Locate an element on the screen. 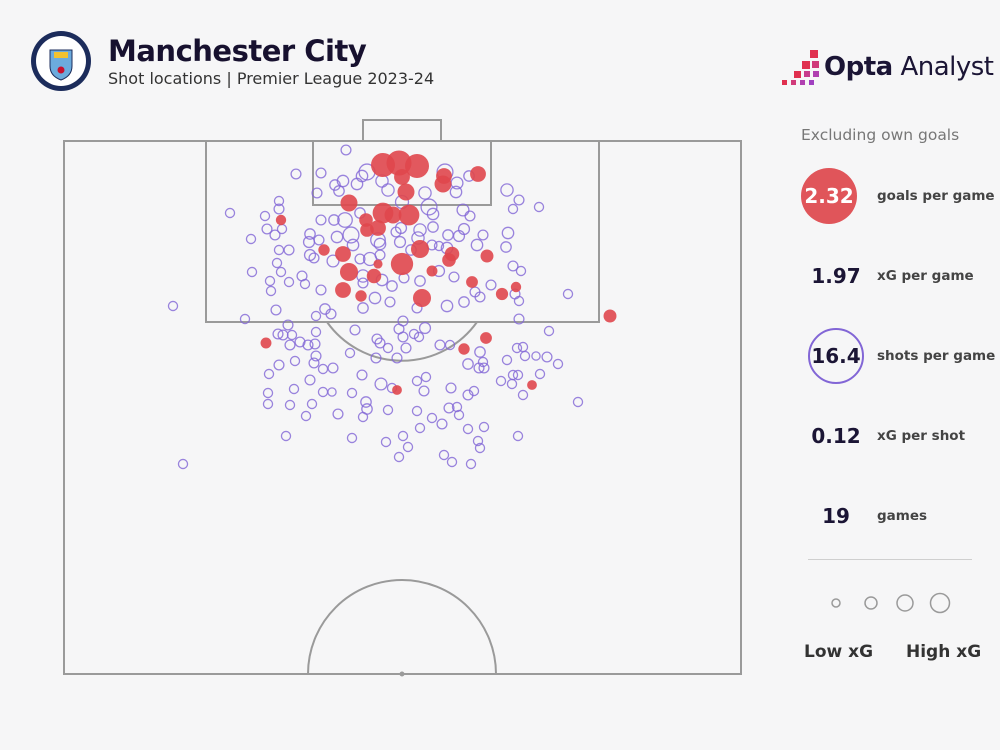 This screenshot has height=750, width=1000. goal is located at coordinates (402, 130).